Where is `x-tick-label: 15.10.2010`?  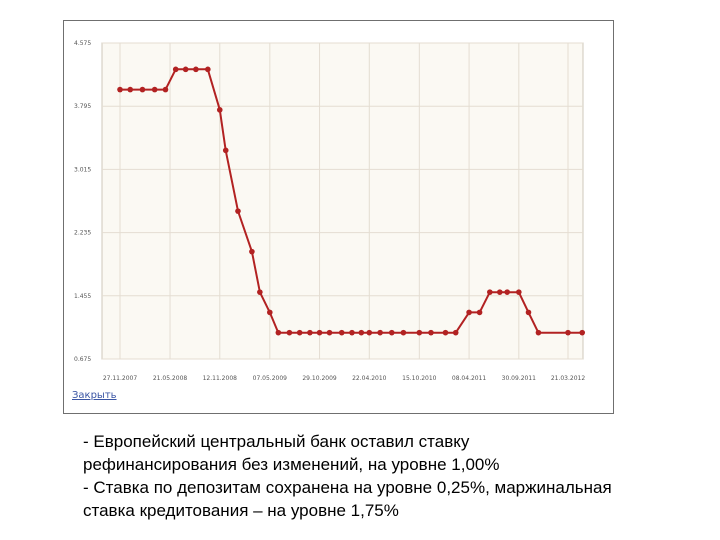
x-tick-label: 15.10.2010 is located at coordinates (419, 378).